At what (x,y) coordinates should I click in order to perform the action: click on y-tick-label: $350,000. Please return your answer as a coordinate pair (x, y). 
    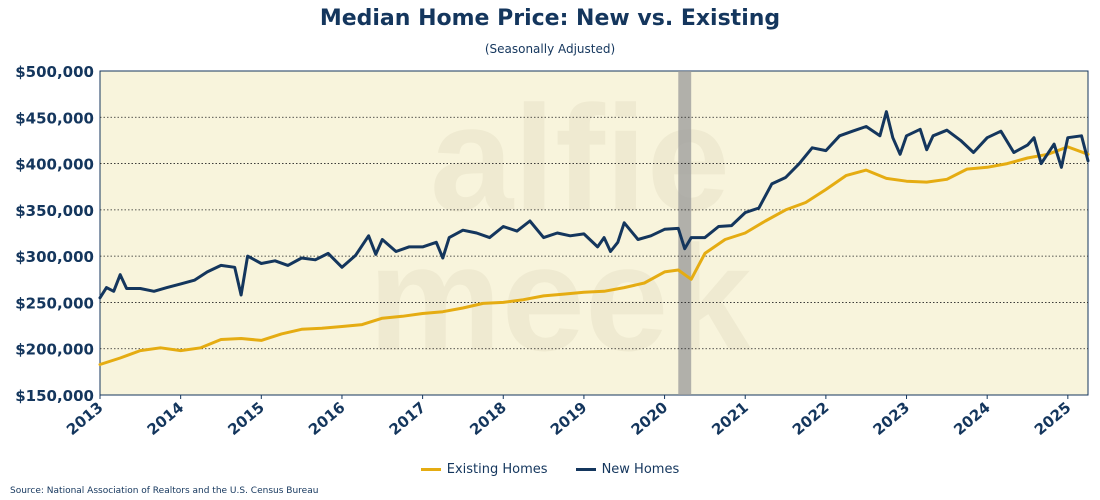
    Looking at the image, I should click on (54, 211).